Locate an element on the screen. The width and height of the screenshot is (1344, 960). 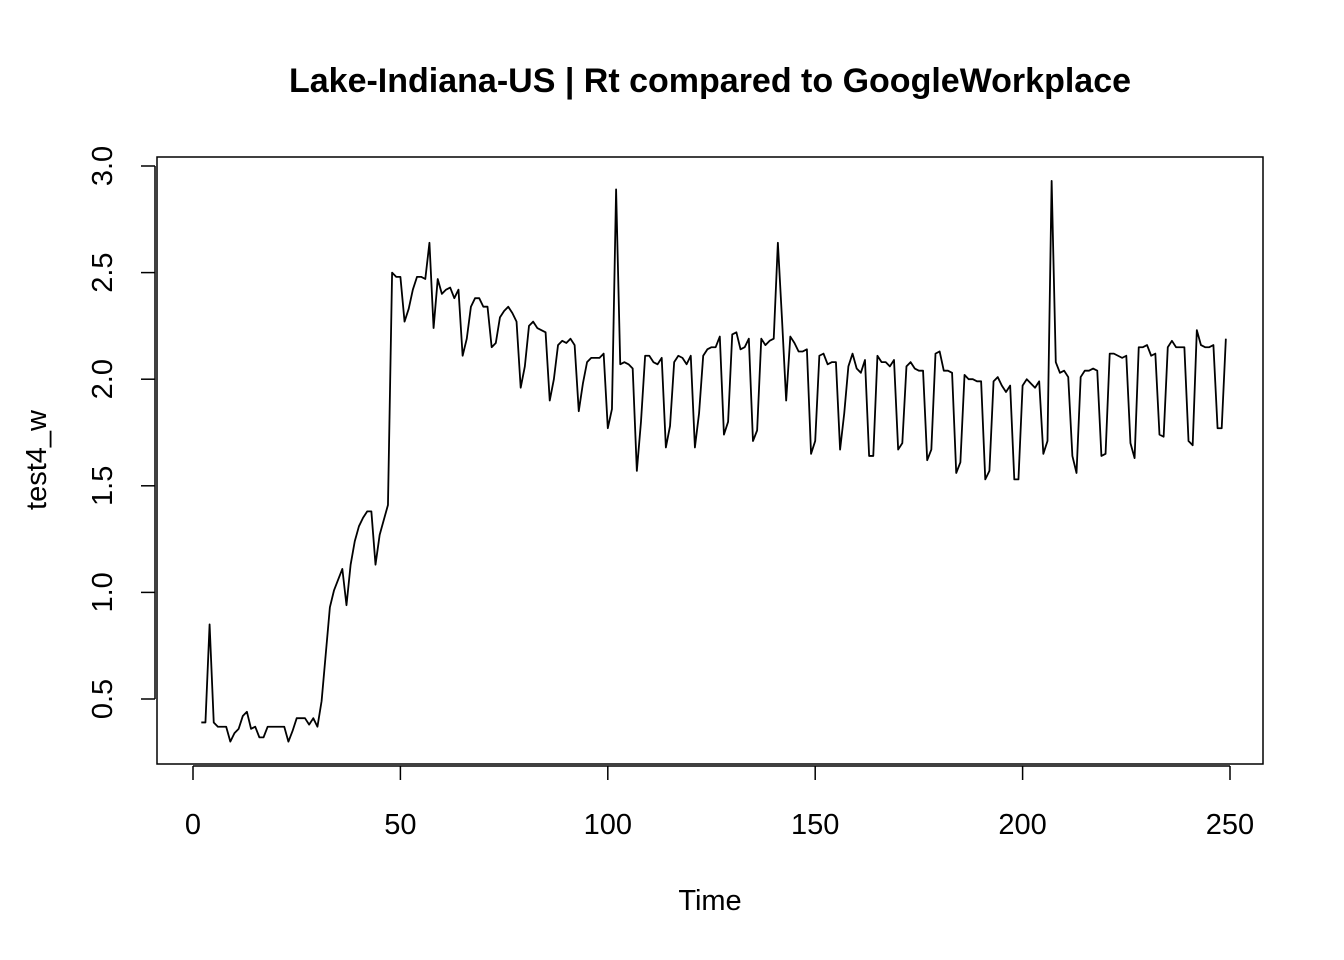
y-tick-label: 1.5 is located at coordinates (103, 486).